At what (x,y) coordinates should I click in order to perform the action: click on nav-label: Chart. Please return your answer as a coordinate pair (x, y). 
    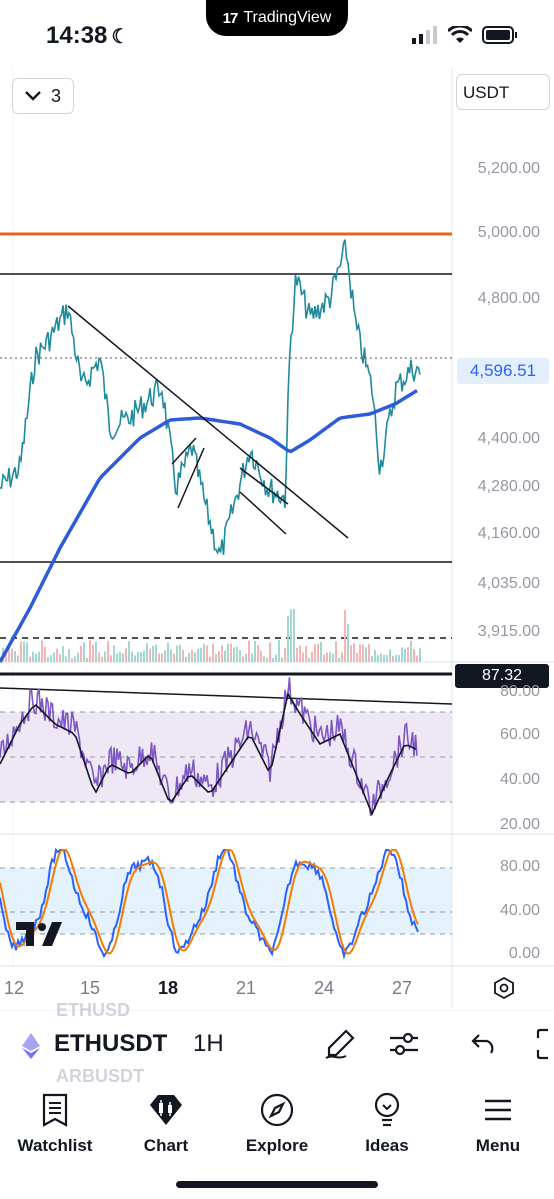
    Looking at the image, I should click on (166, 1145).